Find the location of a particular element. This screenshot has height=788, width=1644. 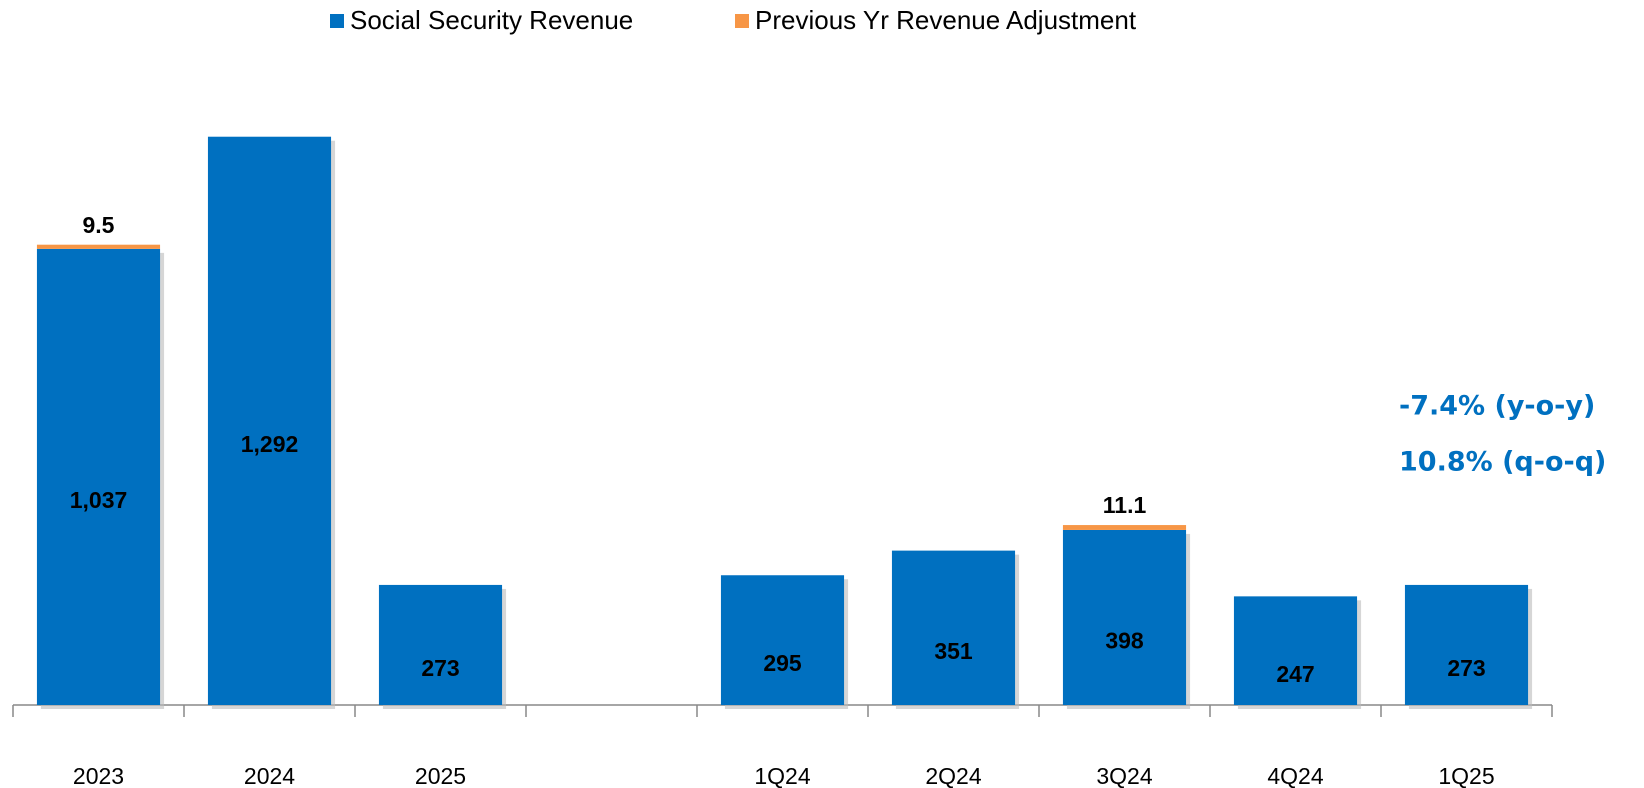

x-tick-label: 2Q24 is located at coordinates (953, 775).